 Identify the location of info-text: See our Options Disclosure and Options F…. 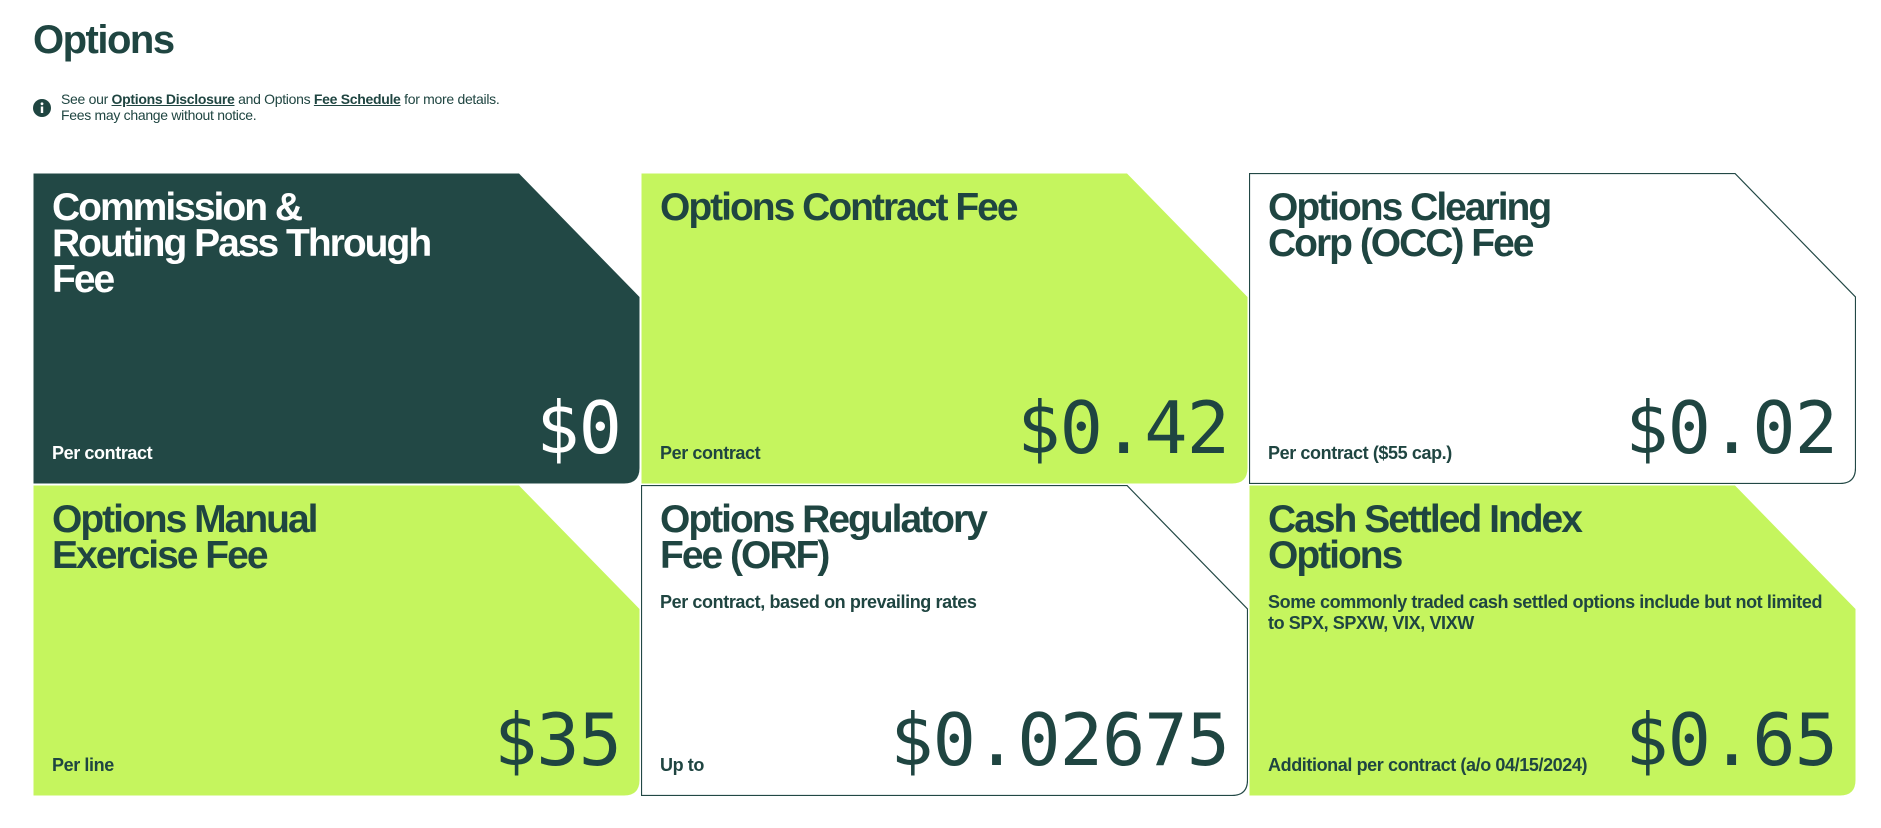
(280, 107).